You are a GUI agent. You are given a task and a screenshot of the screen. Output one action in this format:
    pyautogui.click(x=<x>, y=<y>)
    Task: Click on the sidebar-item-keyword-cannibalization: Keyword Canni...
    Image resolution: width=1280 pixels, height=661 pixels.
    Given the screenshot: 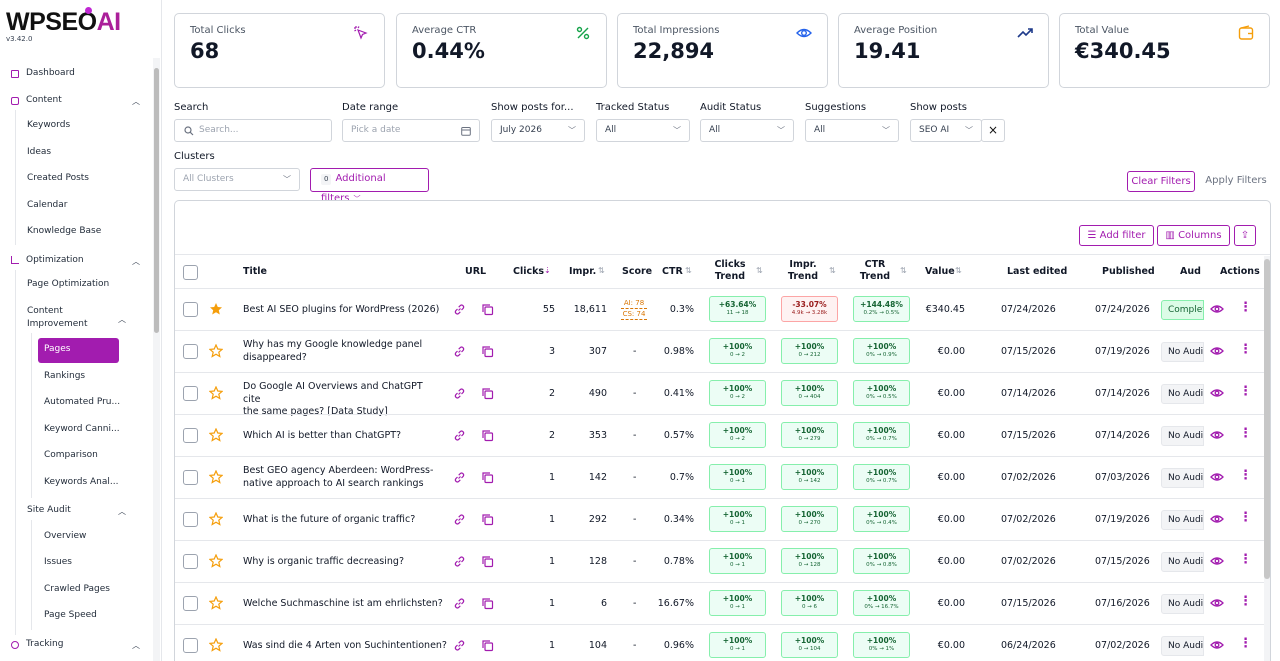 What is the action you would take?
    pyautogui.click(x=82, y=429)
    